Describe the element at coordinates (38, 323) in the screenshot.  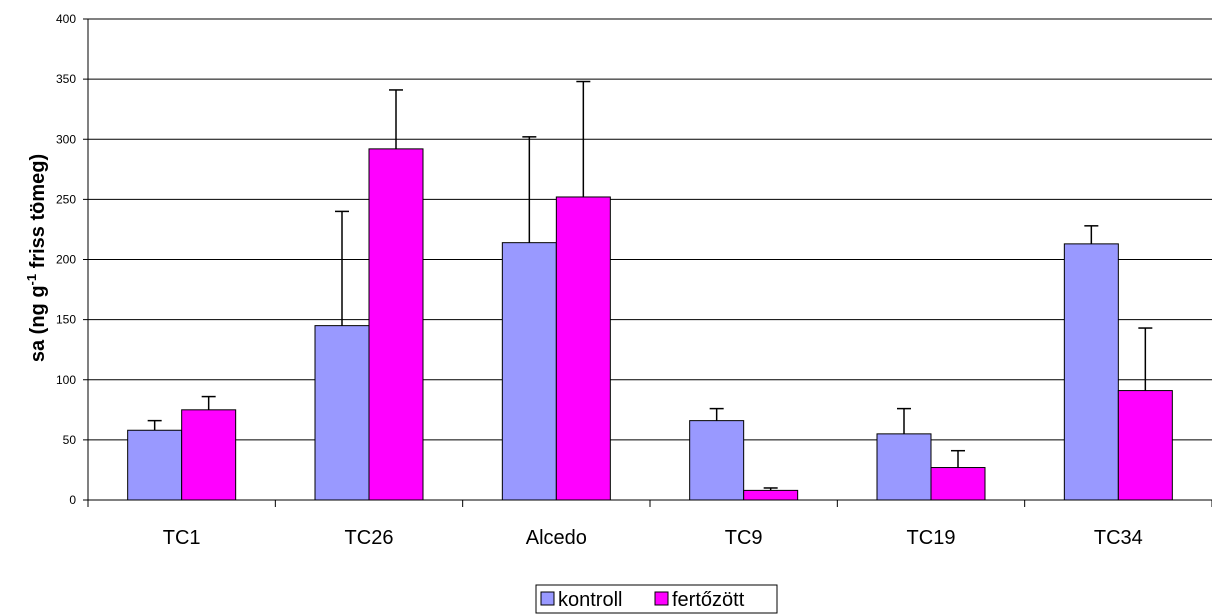
I see `y-axis-title-main: sa (ng g` at that location.